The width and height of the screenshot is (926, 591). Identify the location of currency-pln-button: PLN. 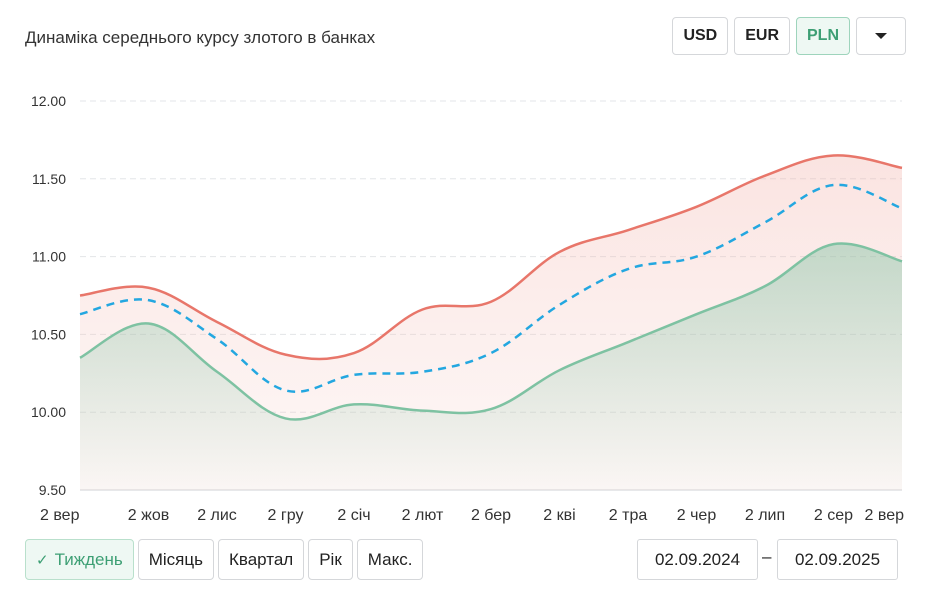
(823, 36).